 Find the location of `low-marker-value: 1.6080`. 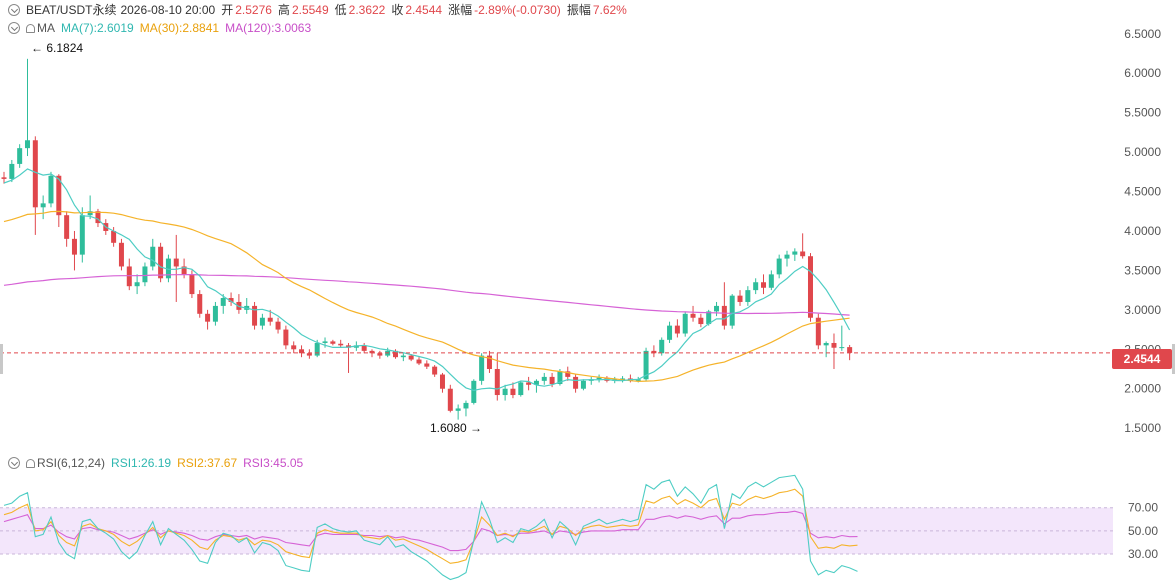

low-marker-value: 1.6080 is located at coordinates (448, 428).